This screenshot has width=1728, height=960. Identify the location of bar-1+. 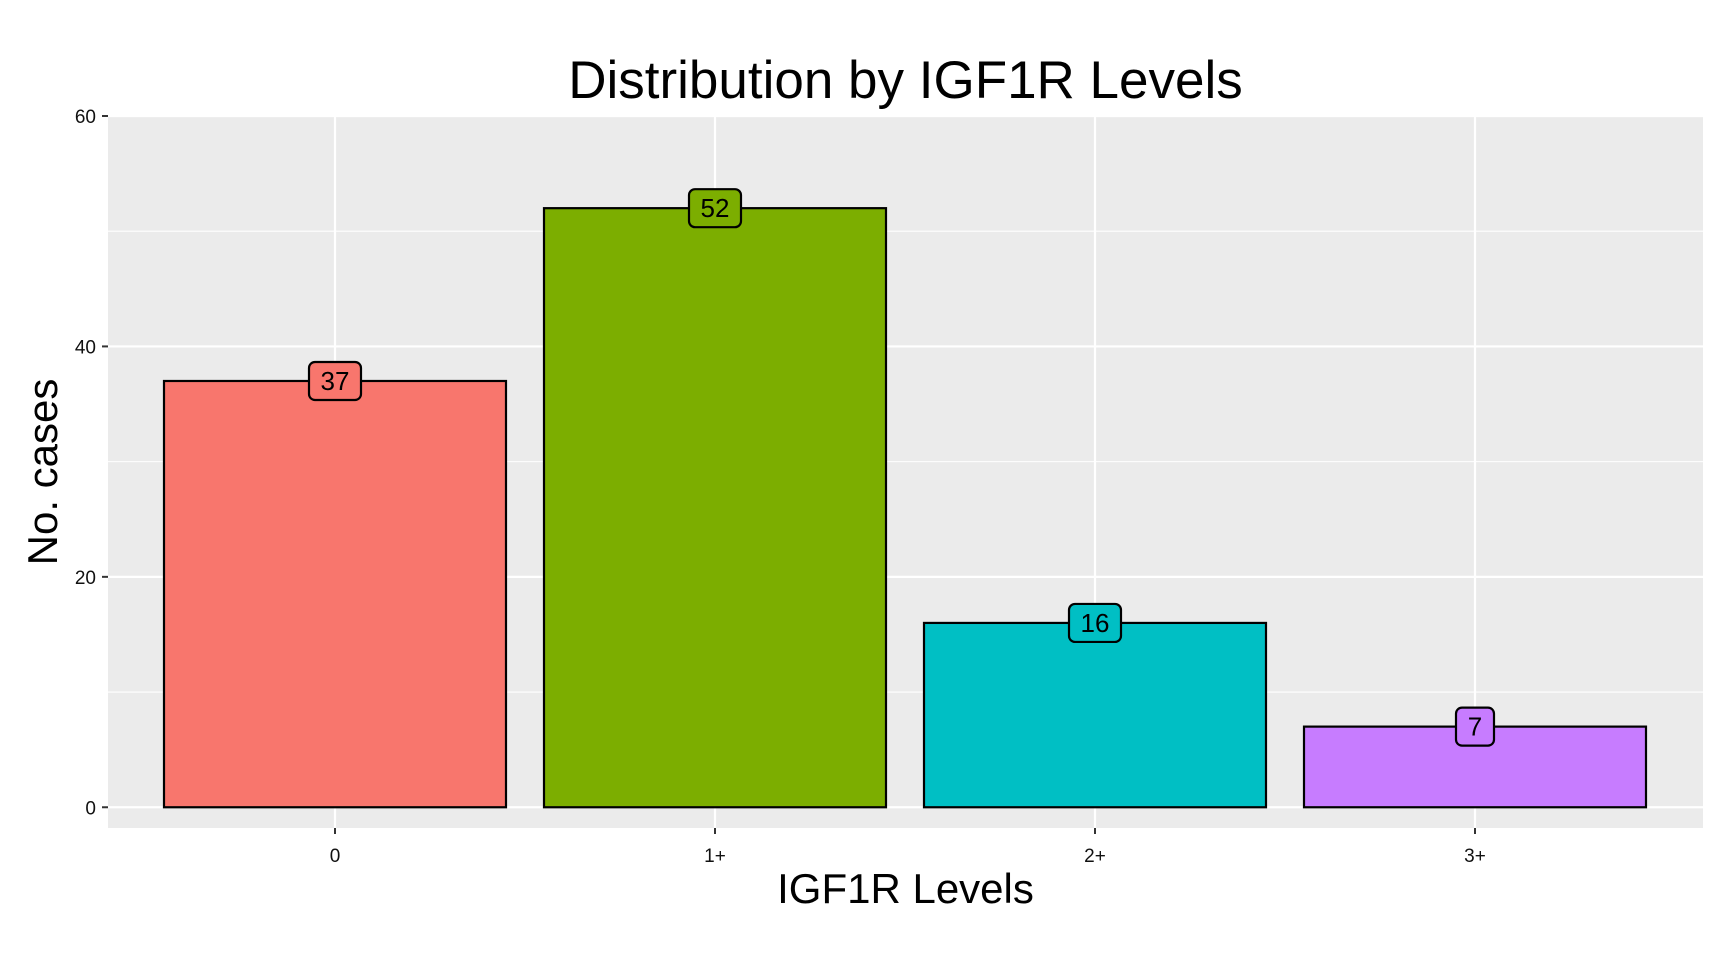
(715, 508).